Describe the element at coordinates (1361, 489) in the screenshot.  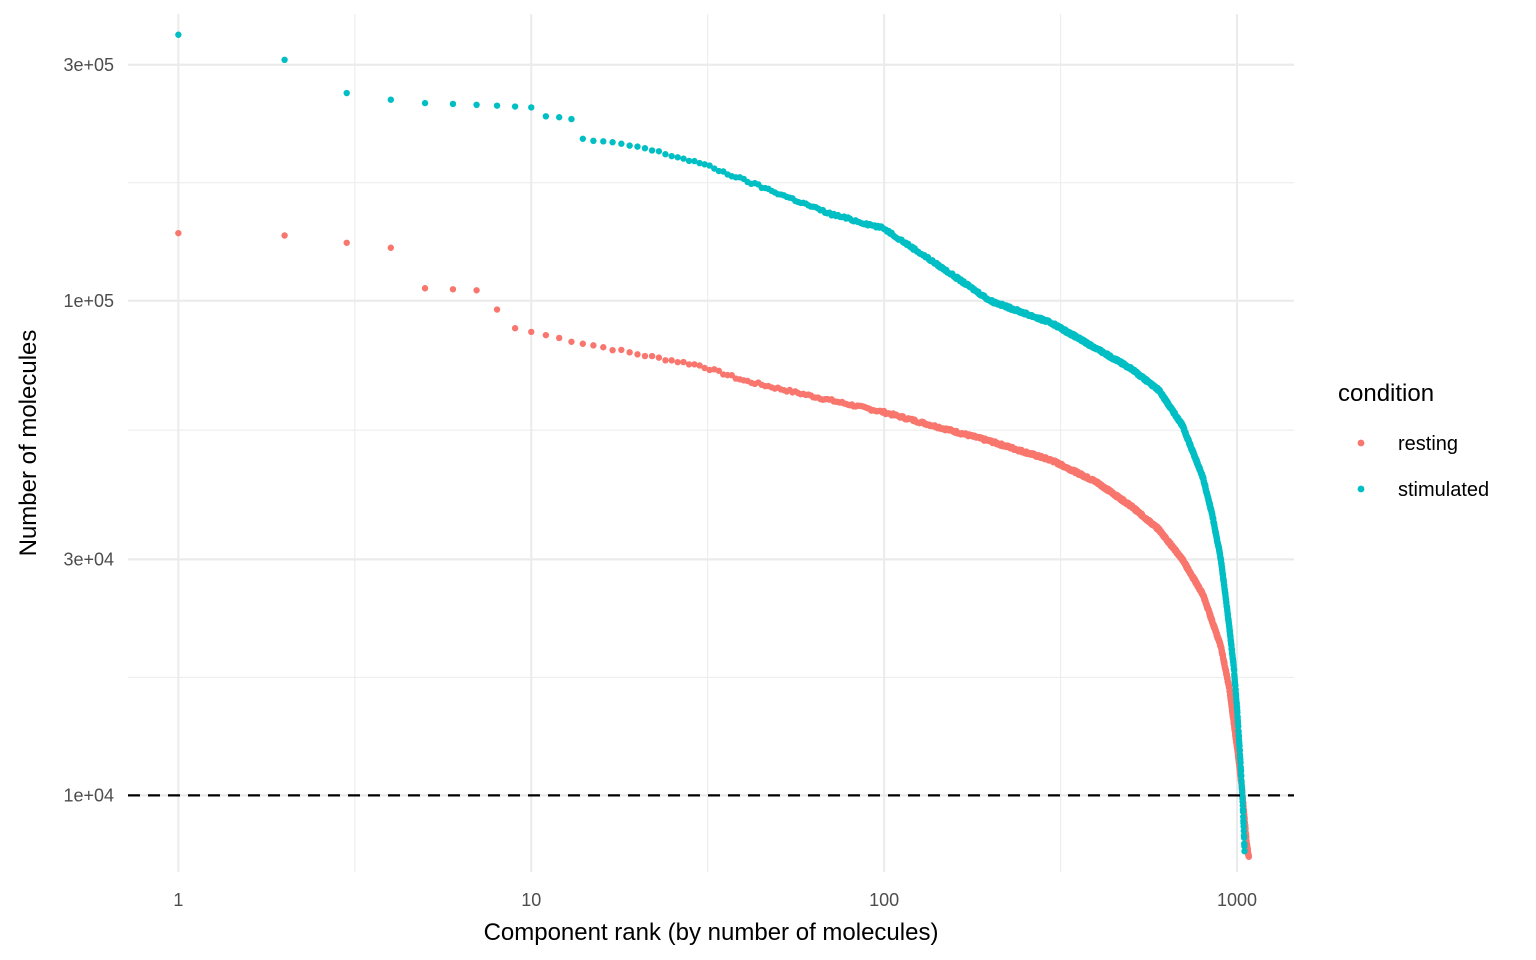
I see `legend-key-stimulated` at that location.